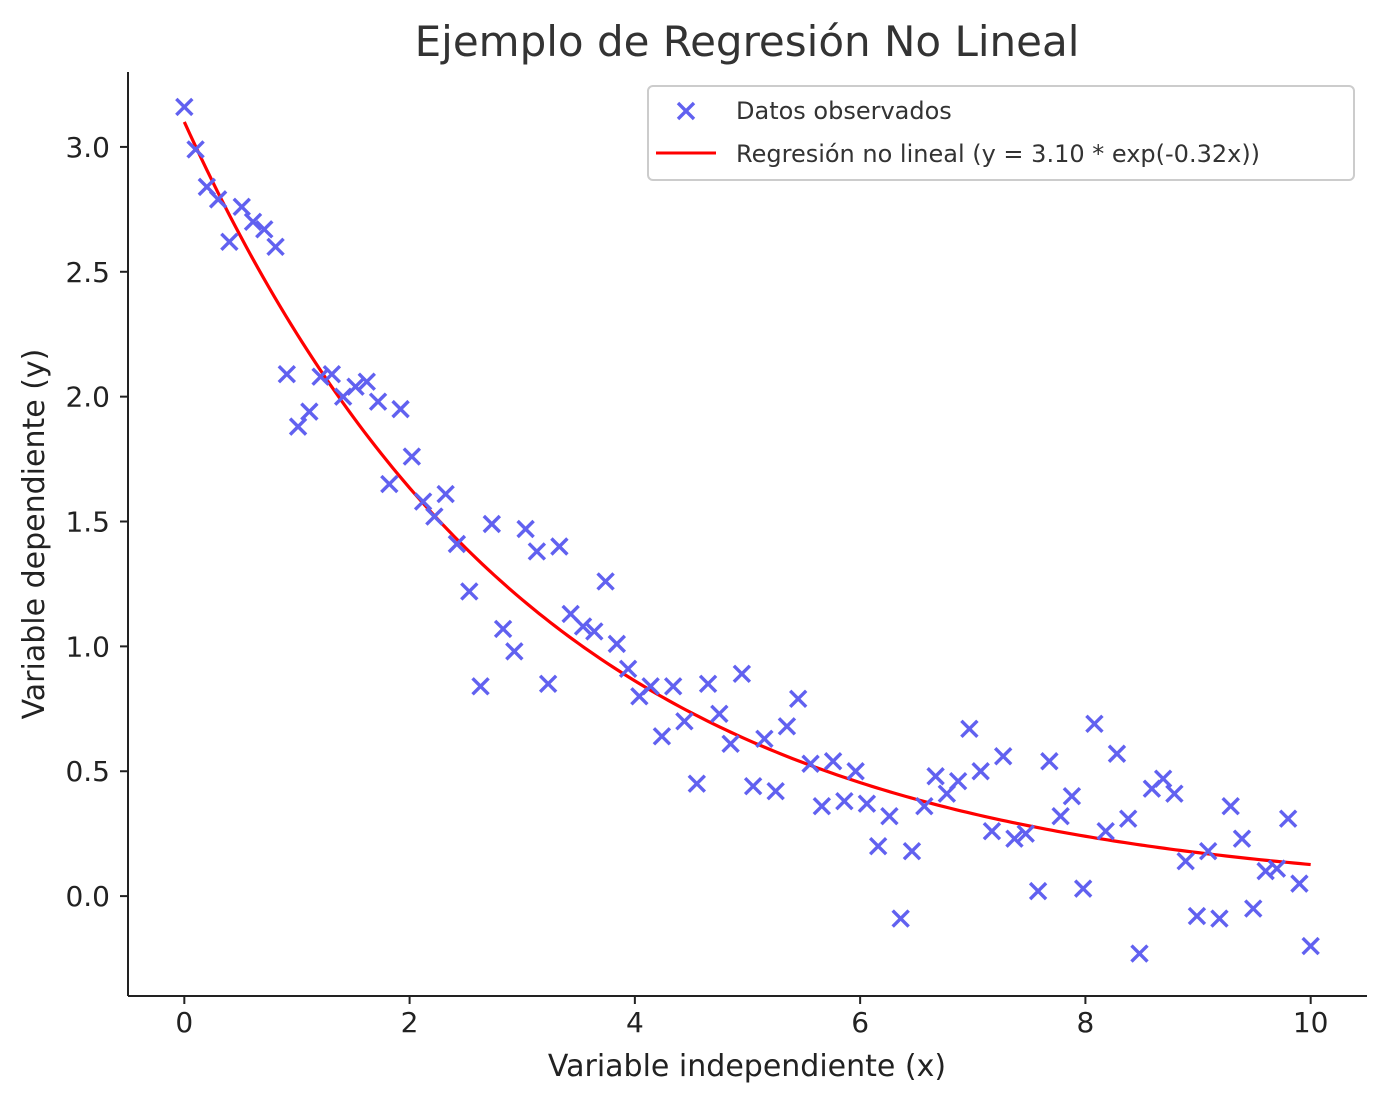 The width and height of the screenshot is (1387, 1103). What do you see at coordinates (87, 646) in the screenshot?
I see `y-tick-label: 1.0` at bounding box center [87, 646].